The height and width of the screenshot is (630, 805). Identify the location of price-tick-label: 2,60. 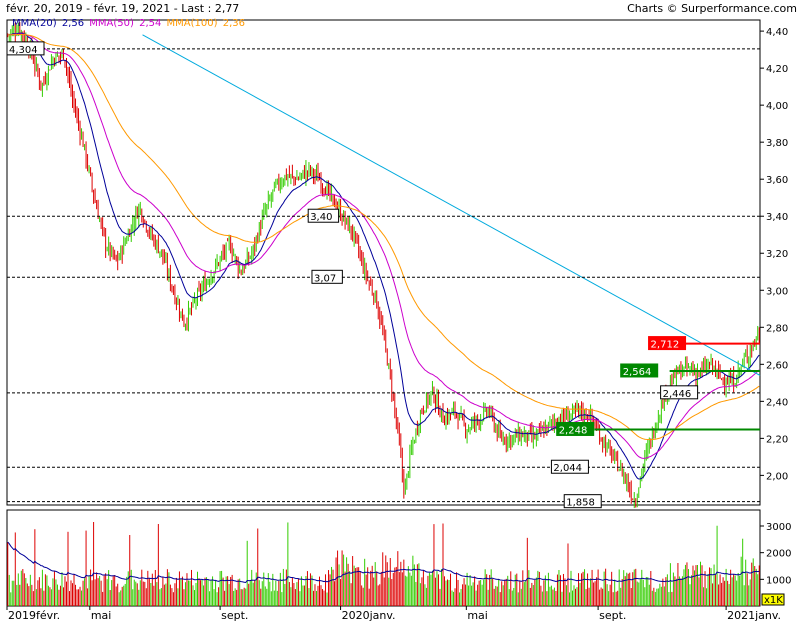
(777, 365).